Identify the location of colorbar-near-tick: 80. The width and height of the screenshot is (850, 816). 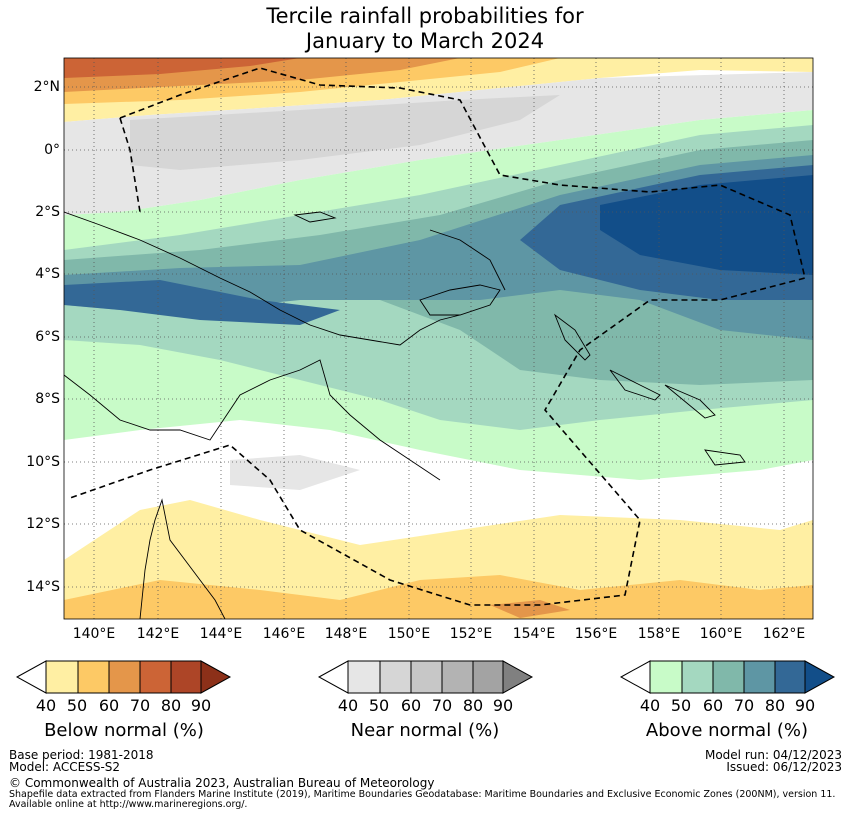
(473, 705).